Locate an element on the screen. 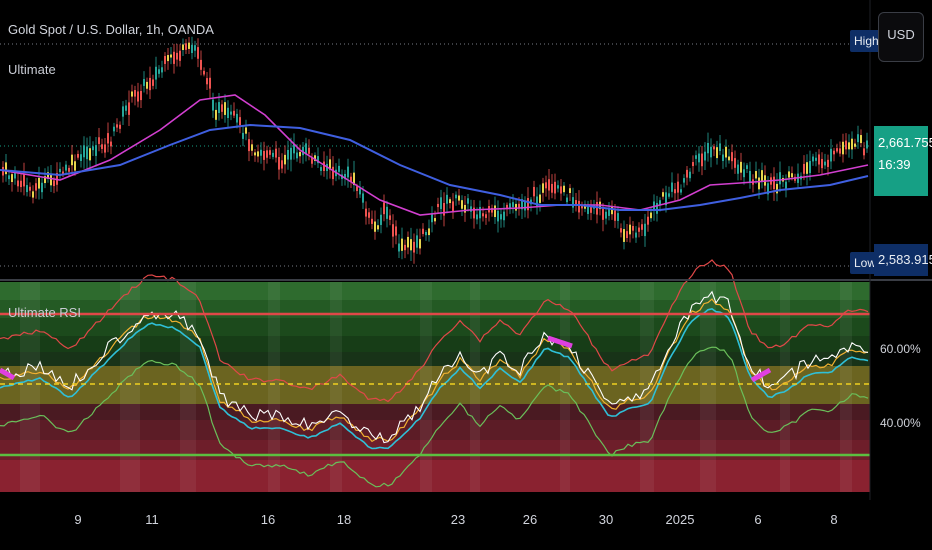  last-price-tag: 2,661.755 16:39 is located at coordinates (903, 161).